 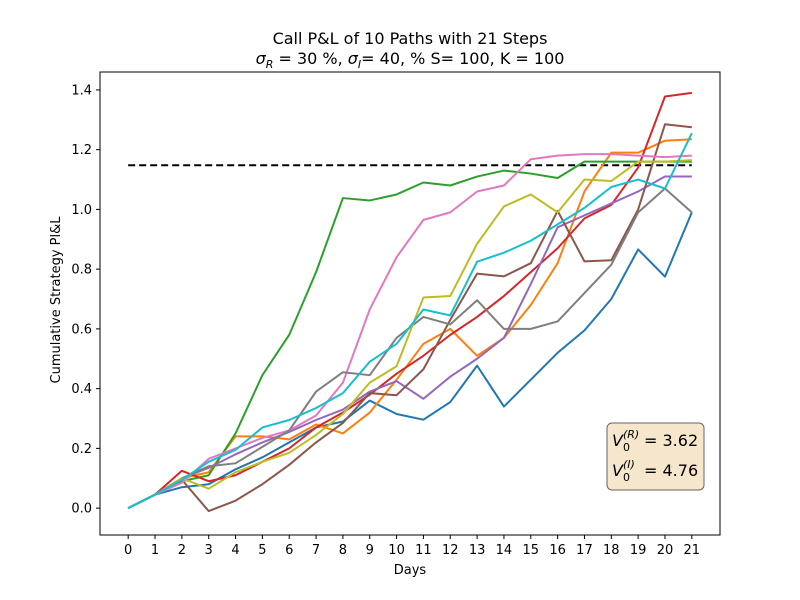 What do you see at coordinates (155, 550) in the screenshot?
I see `x-tick-label: 1` at bounding box center [155, 550].